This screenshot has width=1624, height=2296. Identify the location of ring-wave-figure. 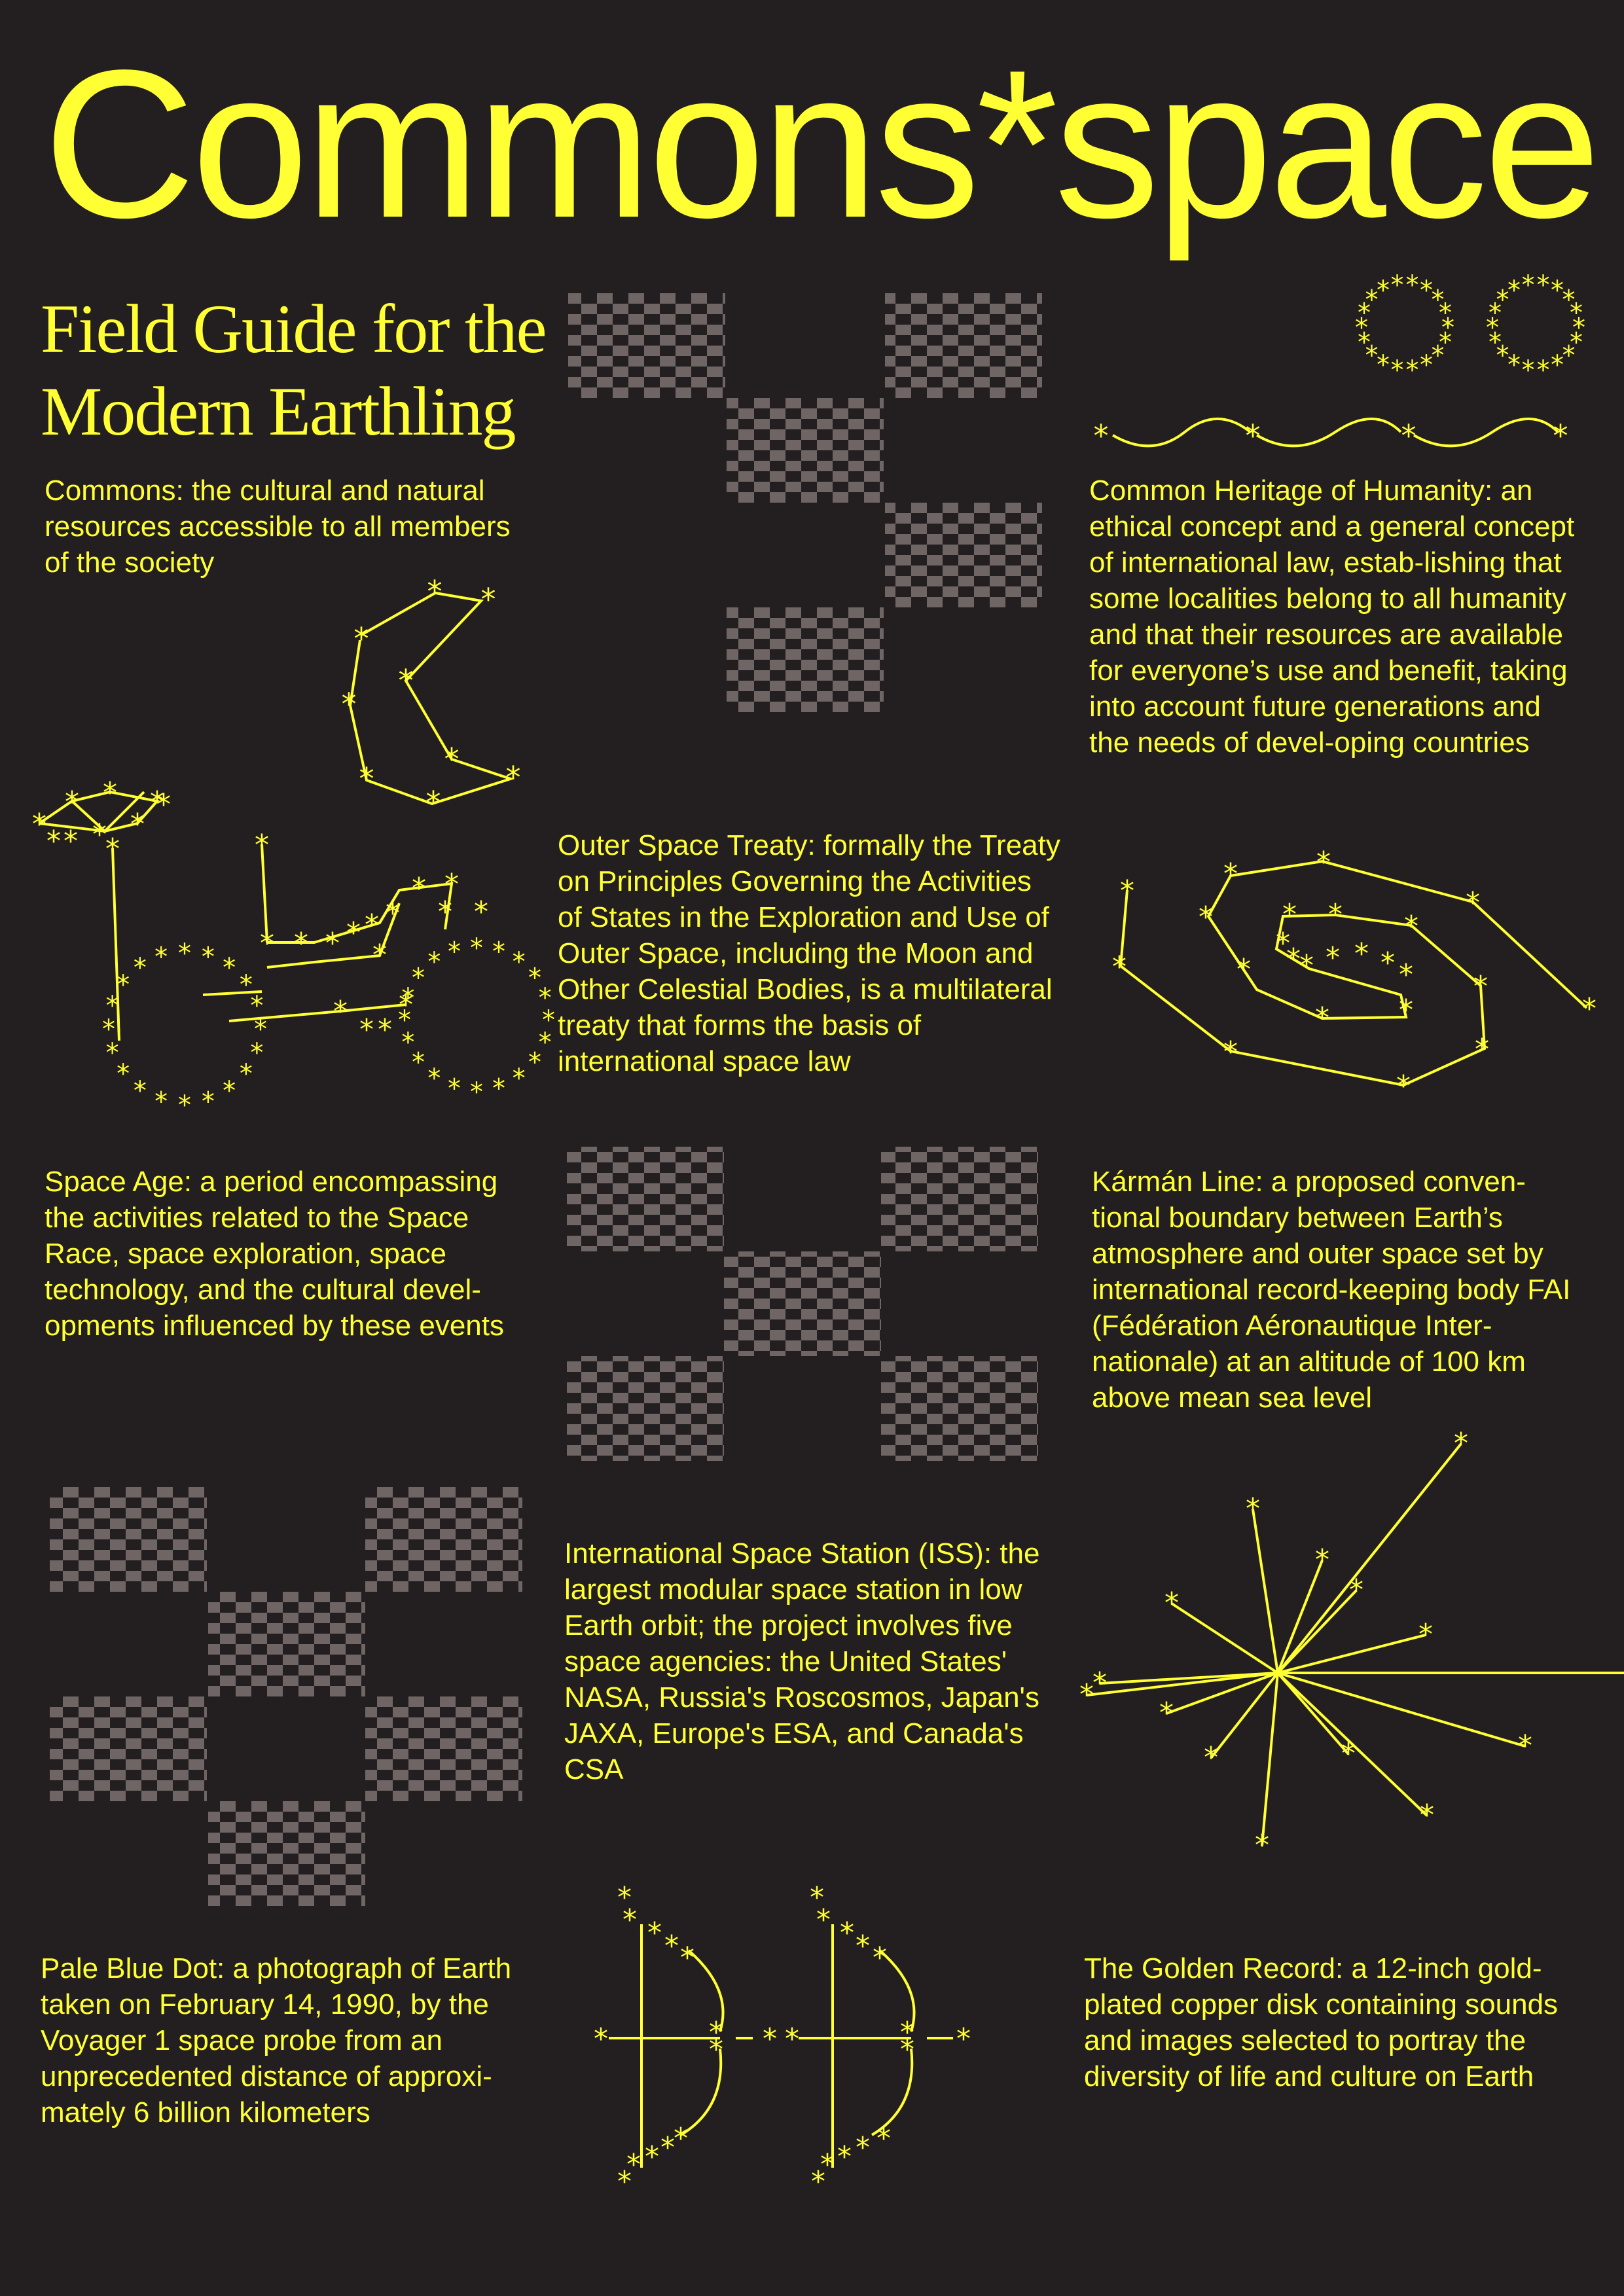
(1335, 433).